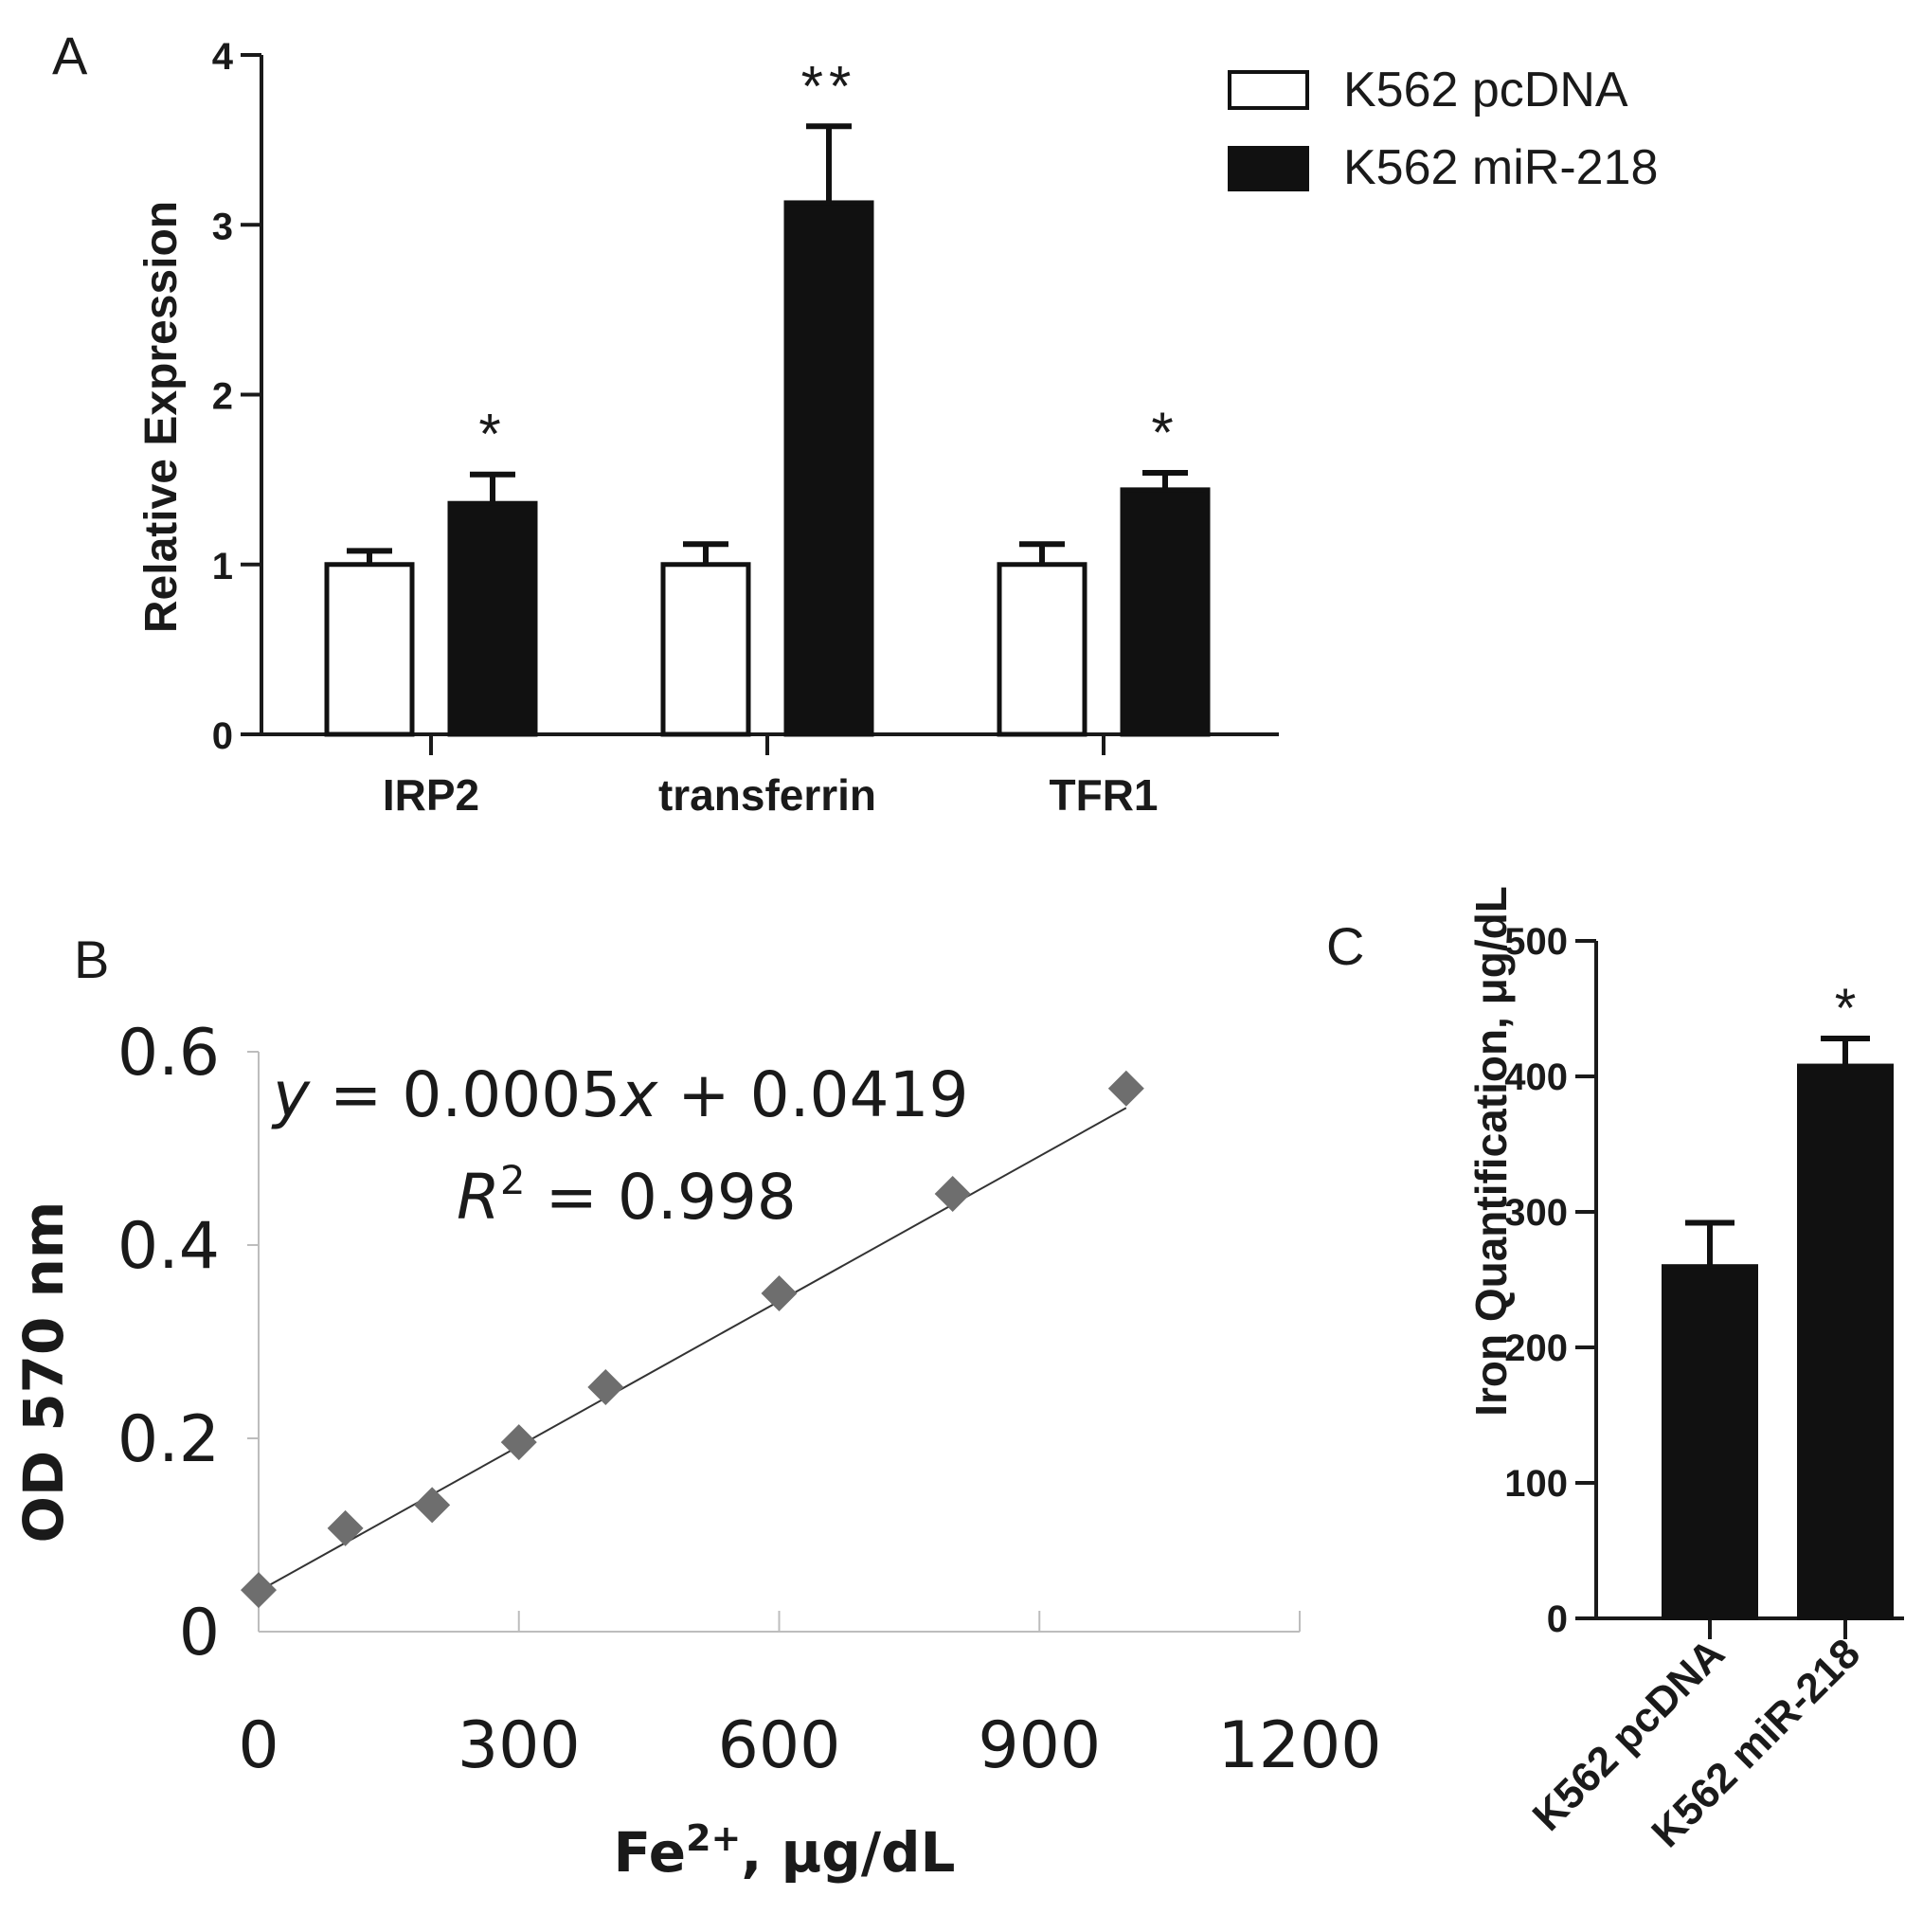 Image resolution: width=1923 pixels, height=1932 pixels. I want to click on panel-label-c: C, so click(1345, 946).